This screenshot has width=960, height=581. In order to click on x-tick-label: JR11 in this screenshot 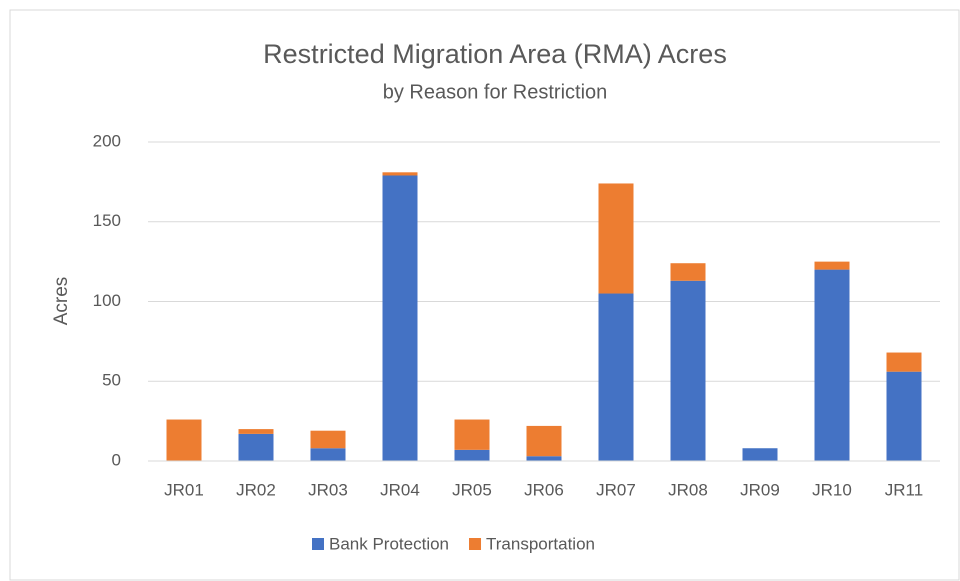, I will do `click(904, 489)`.